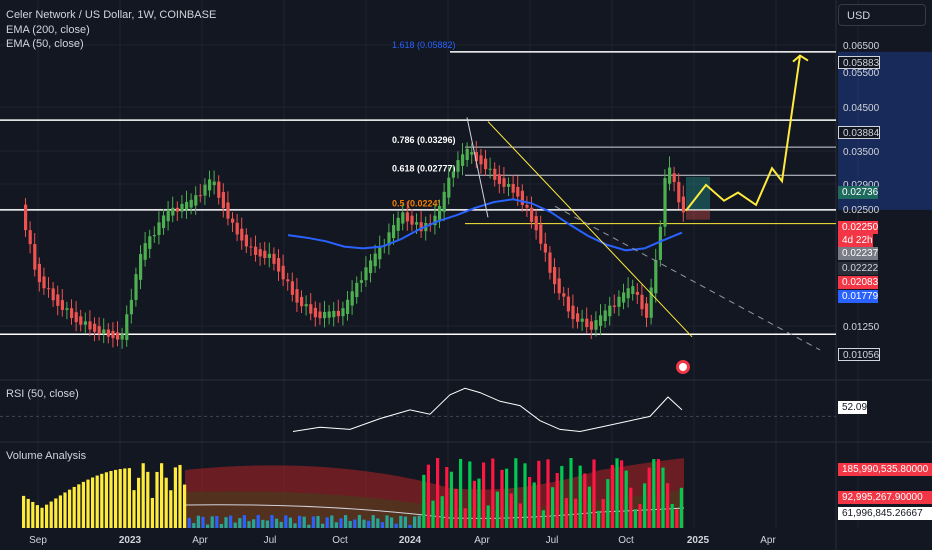 The width and height of the screenshot is (932, 550). Describe the element at coordinates (885, 513) in the screenshot. I see `volume-tag-2: 61,996,845.26667` at that location.